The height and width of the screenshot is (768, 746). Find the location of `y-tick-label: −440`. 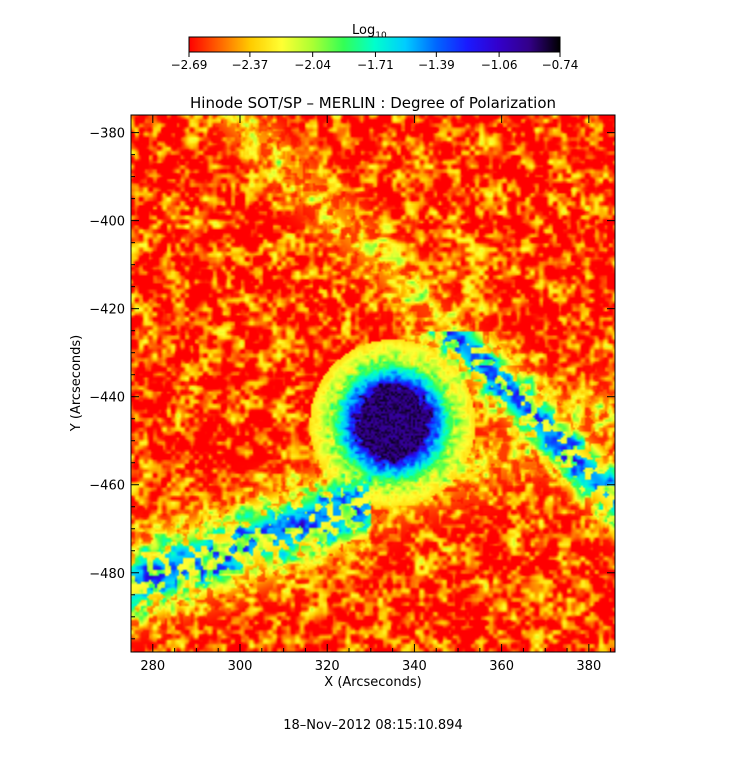

y-tick-label: −440 is located at coordinates (107, 398).